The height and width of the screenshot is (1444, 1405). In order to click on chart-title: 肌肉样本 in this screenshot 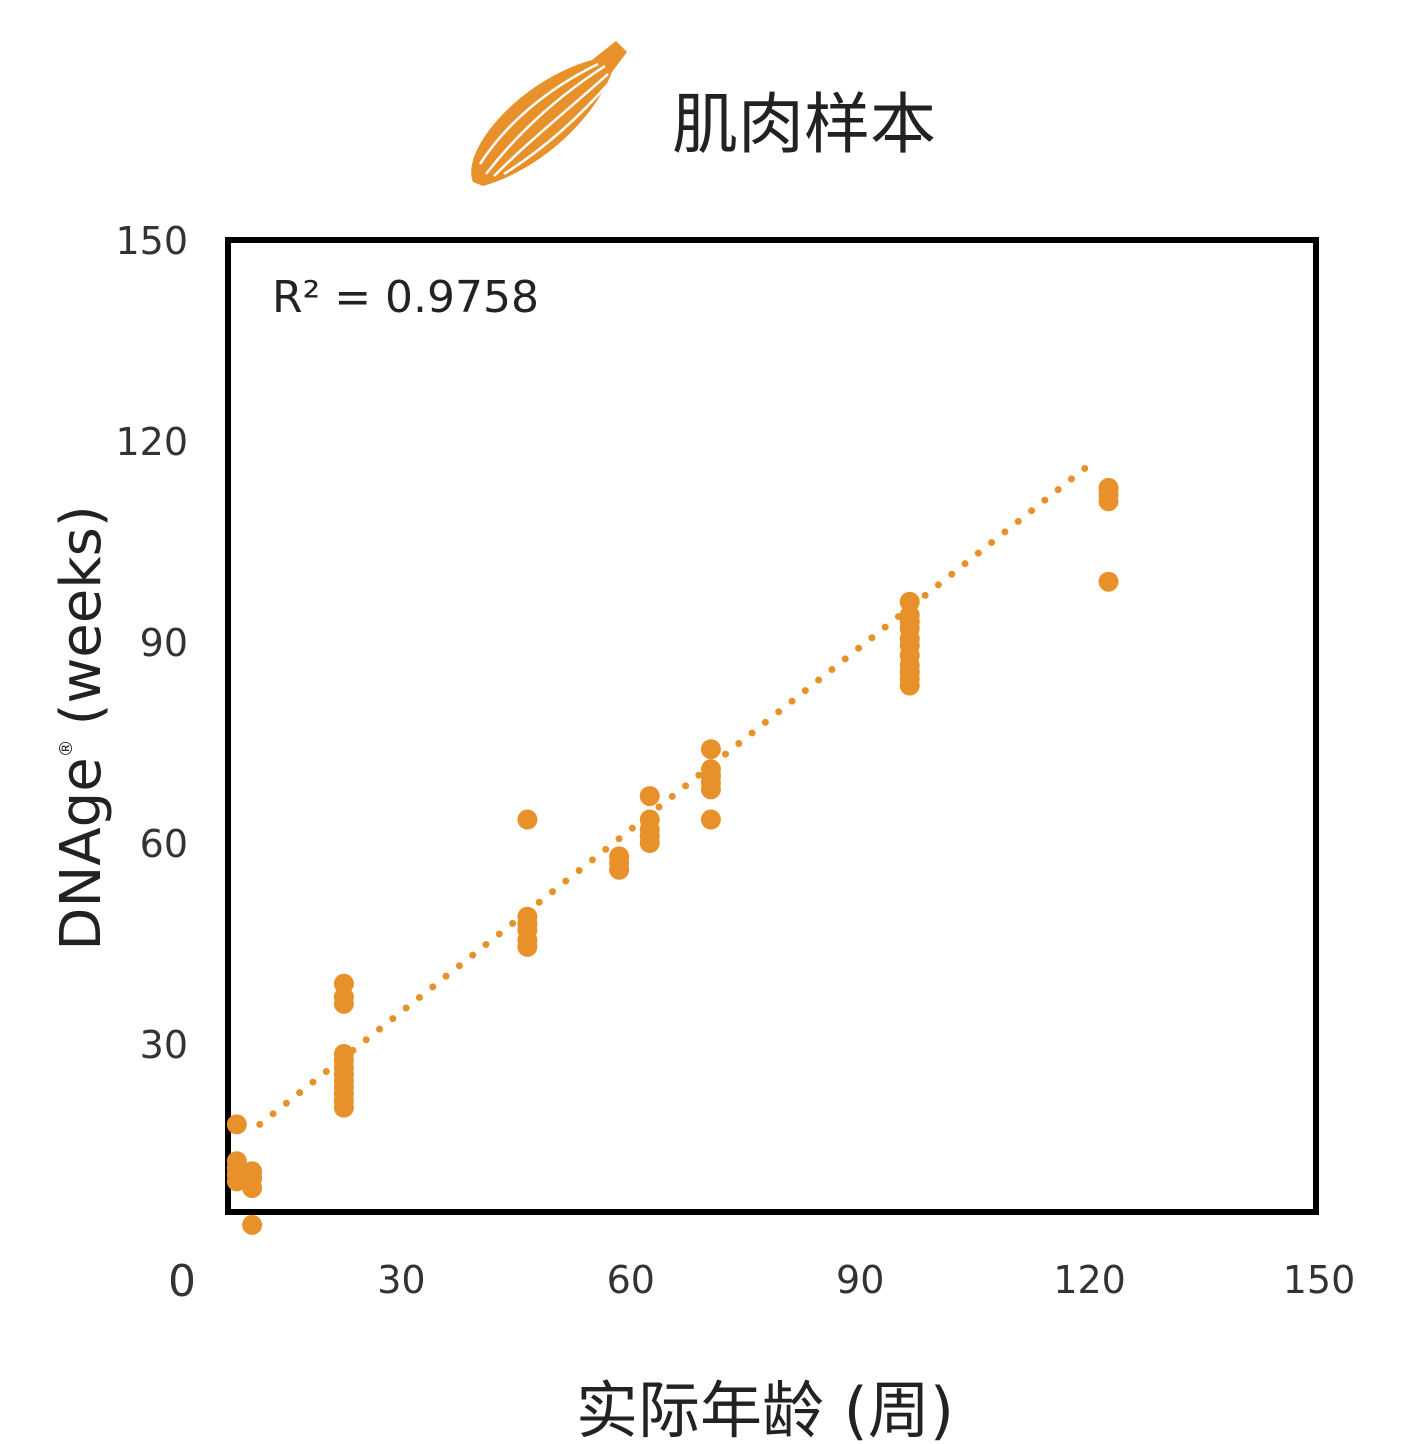, I will do `click(804, 124)`.